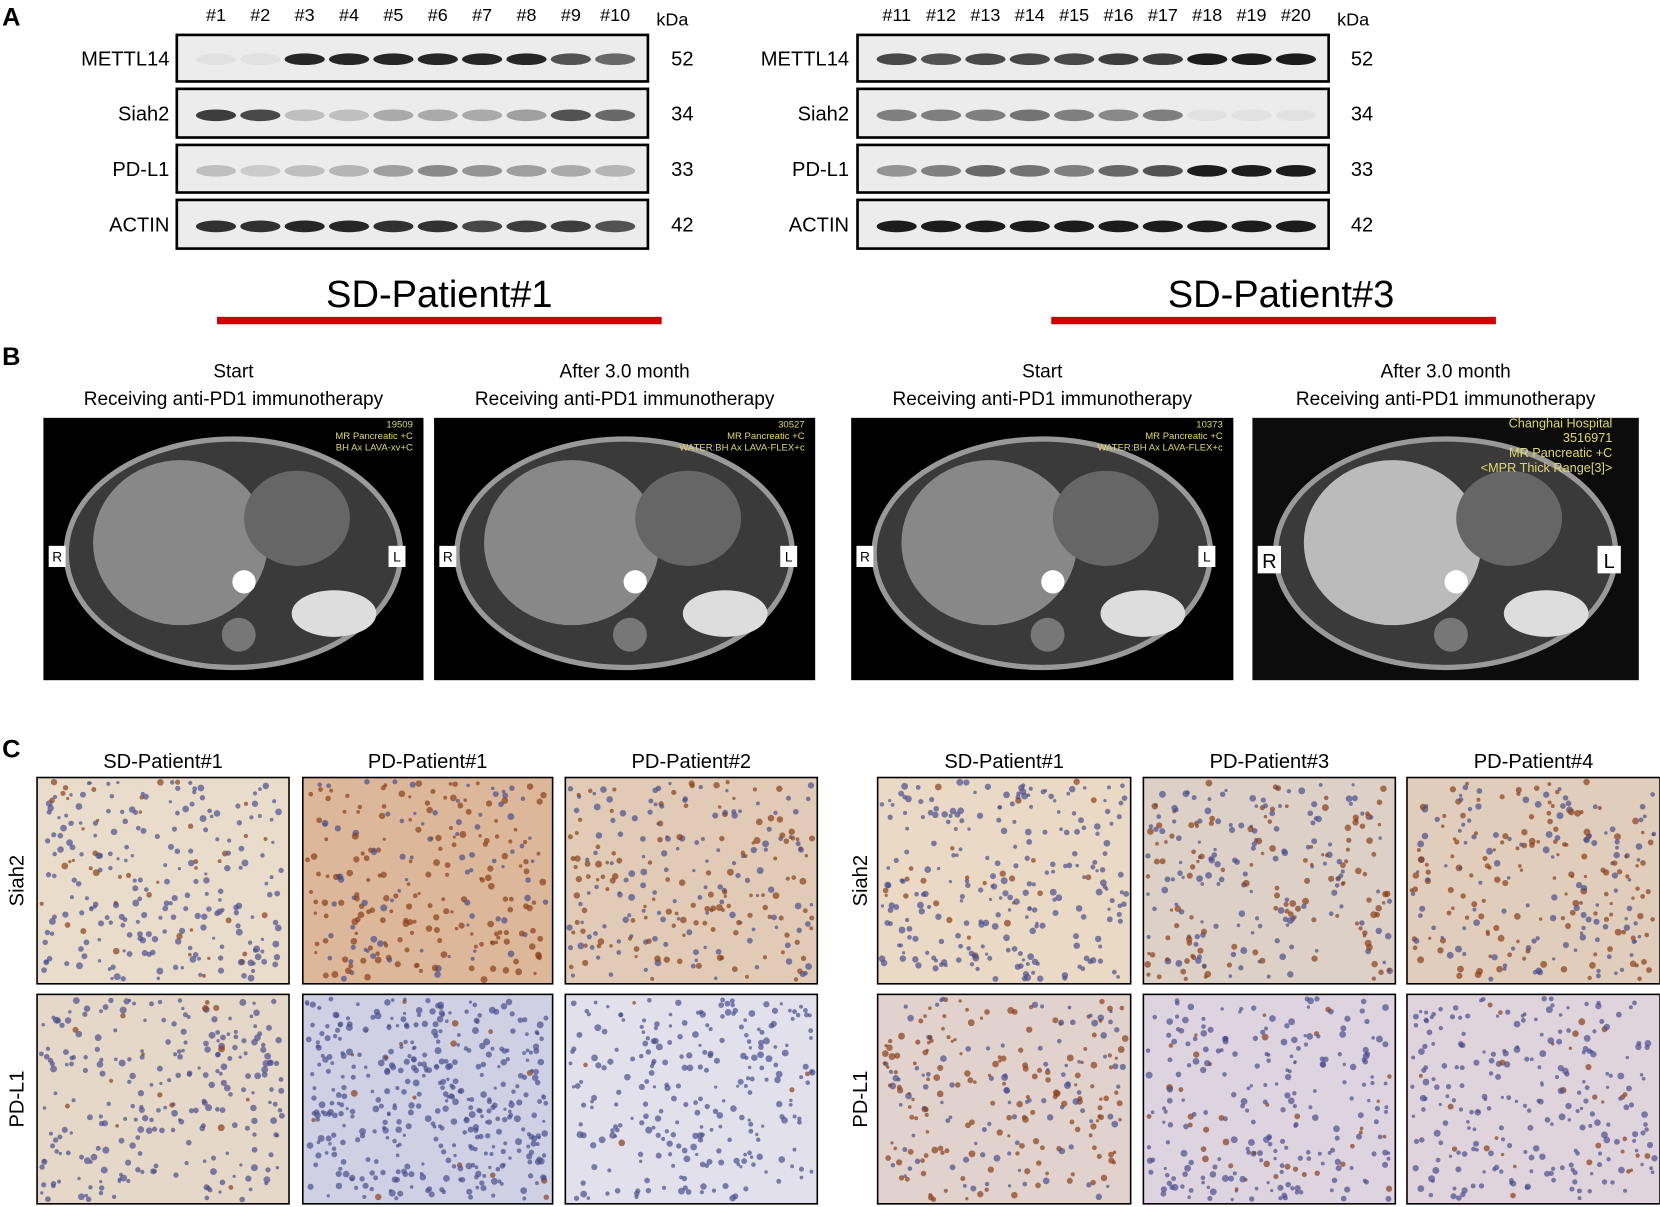 The width and height of the screenshot is (1660, 1207). I want to click on side-box, so click(789, 556).